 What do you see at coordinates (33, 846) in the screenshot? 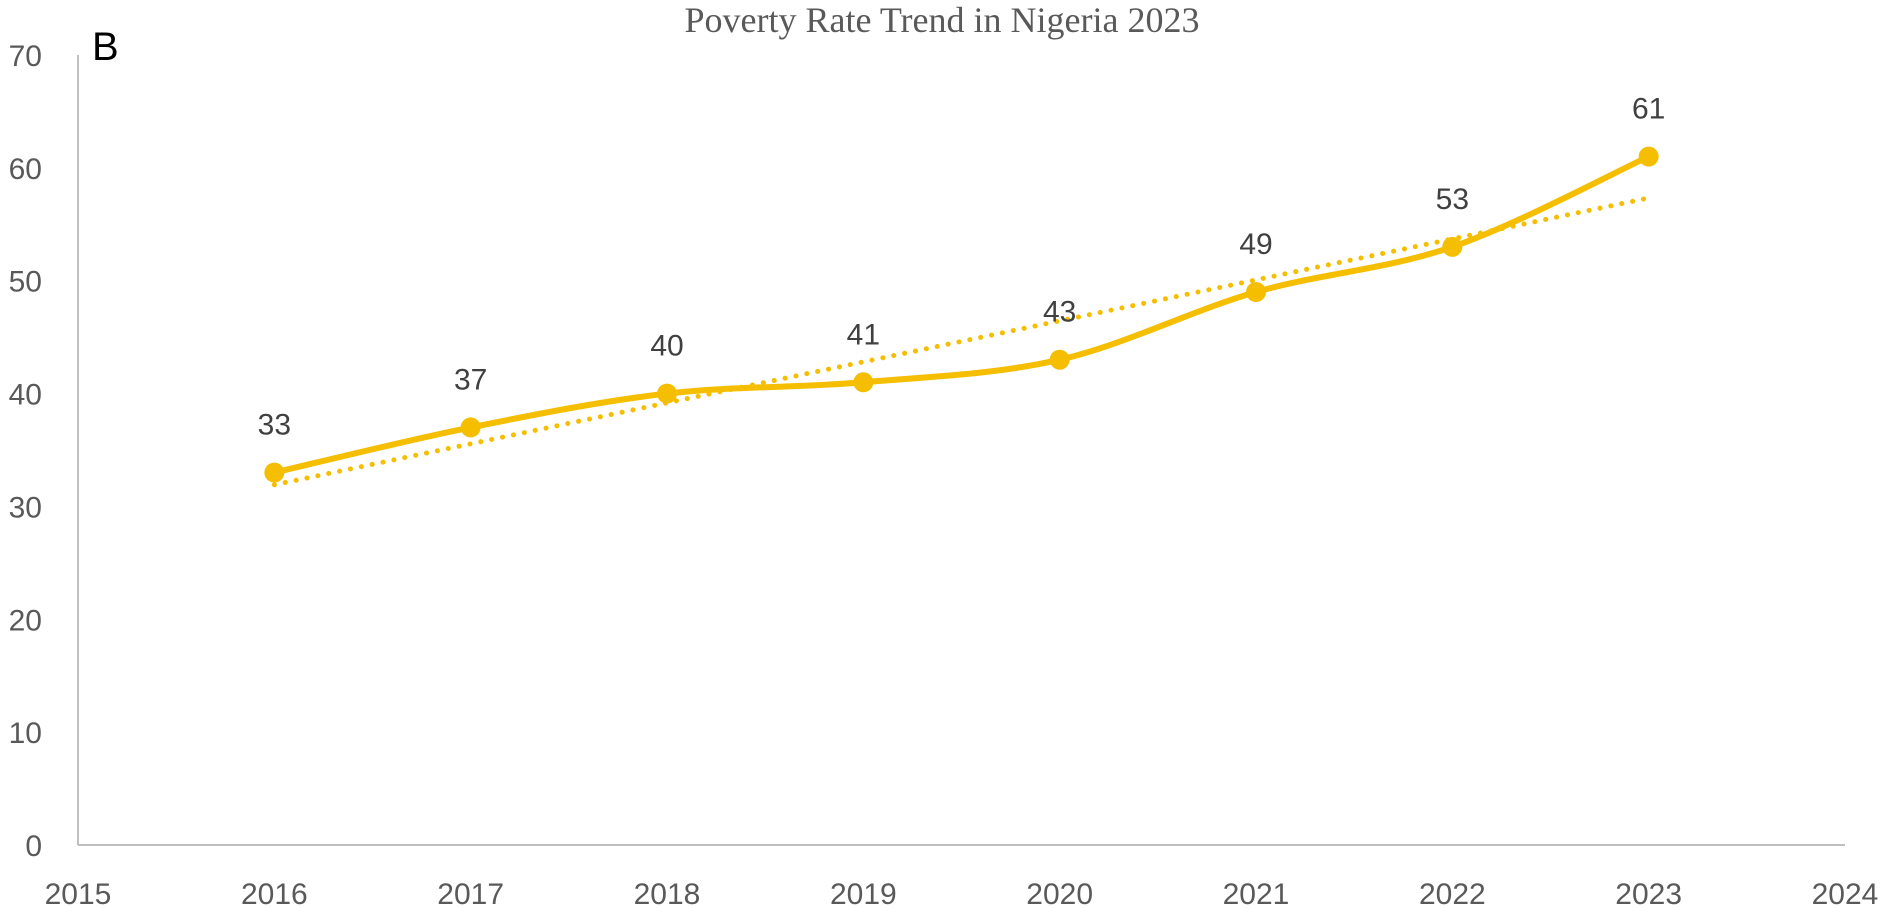
I see `y-tick-label: 0` at bounding box center [33, 846].